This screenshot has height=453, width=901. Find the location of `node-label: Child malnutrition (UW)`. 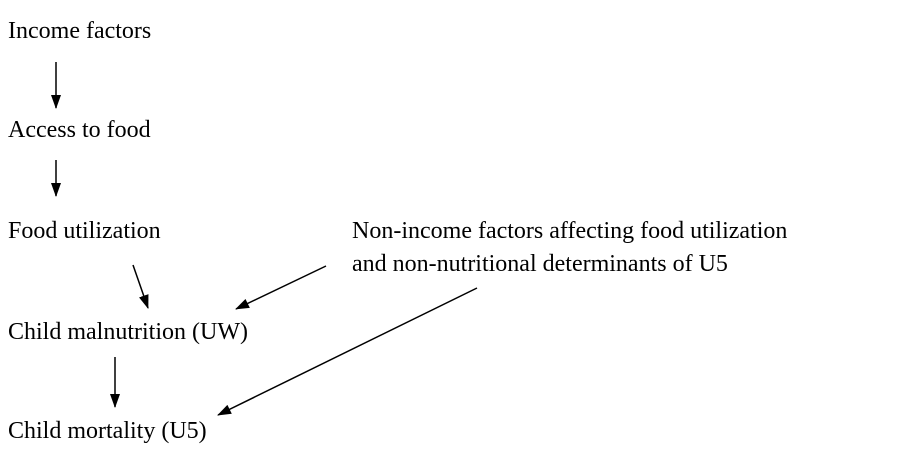

node-label: Child malnutrition (UW) is located at coordinates (128, 332).